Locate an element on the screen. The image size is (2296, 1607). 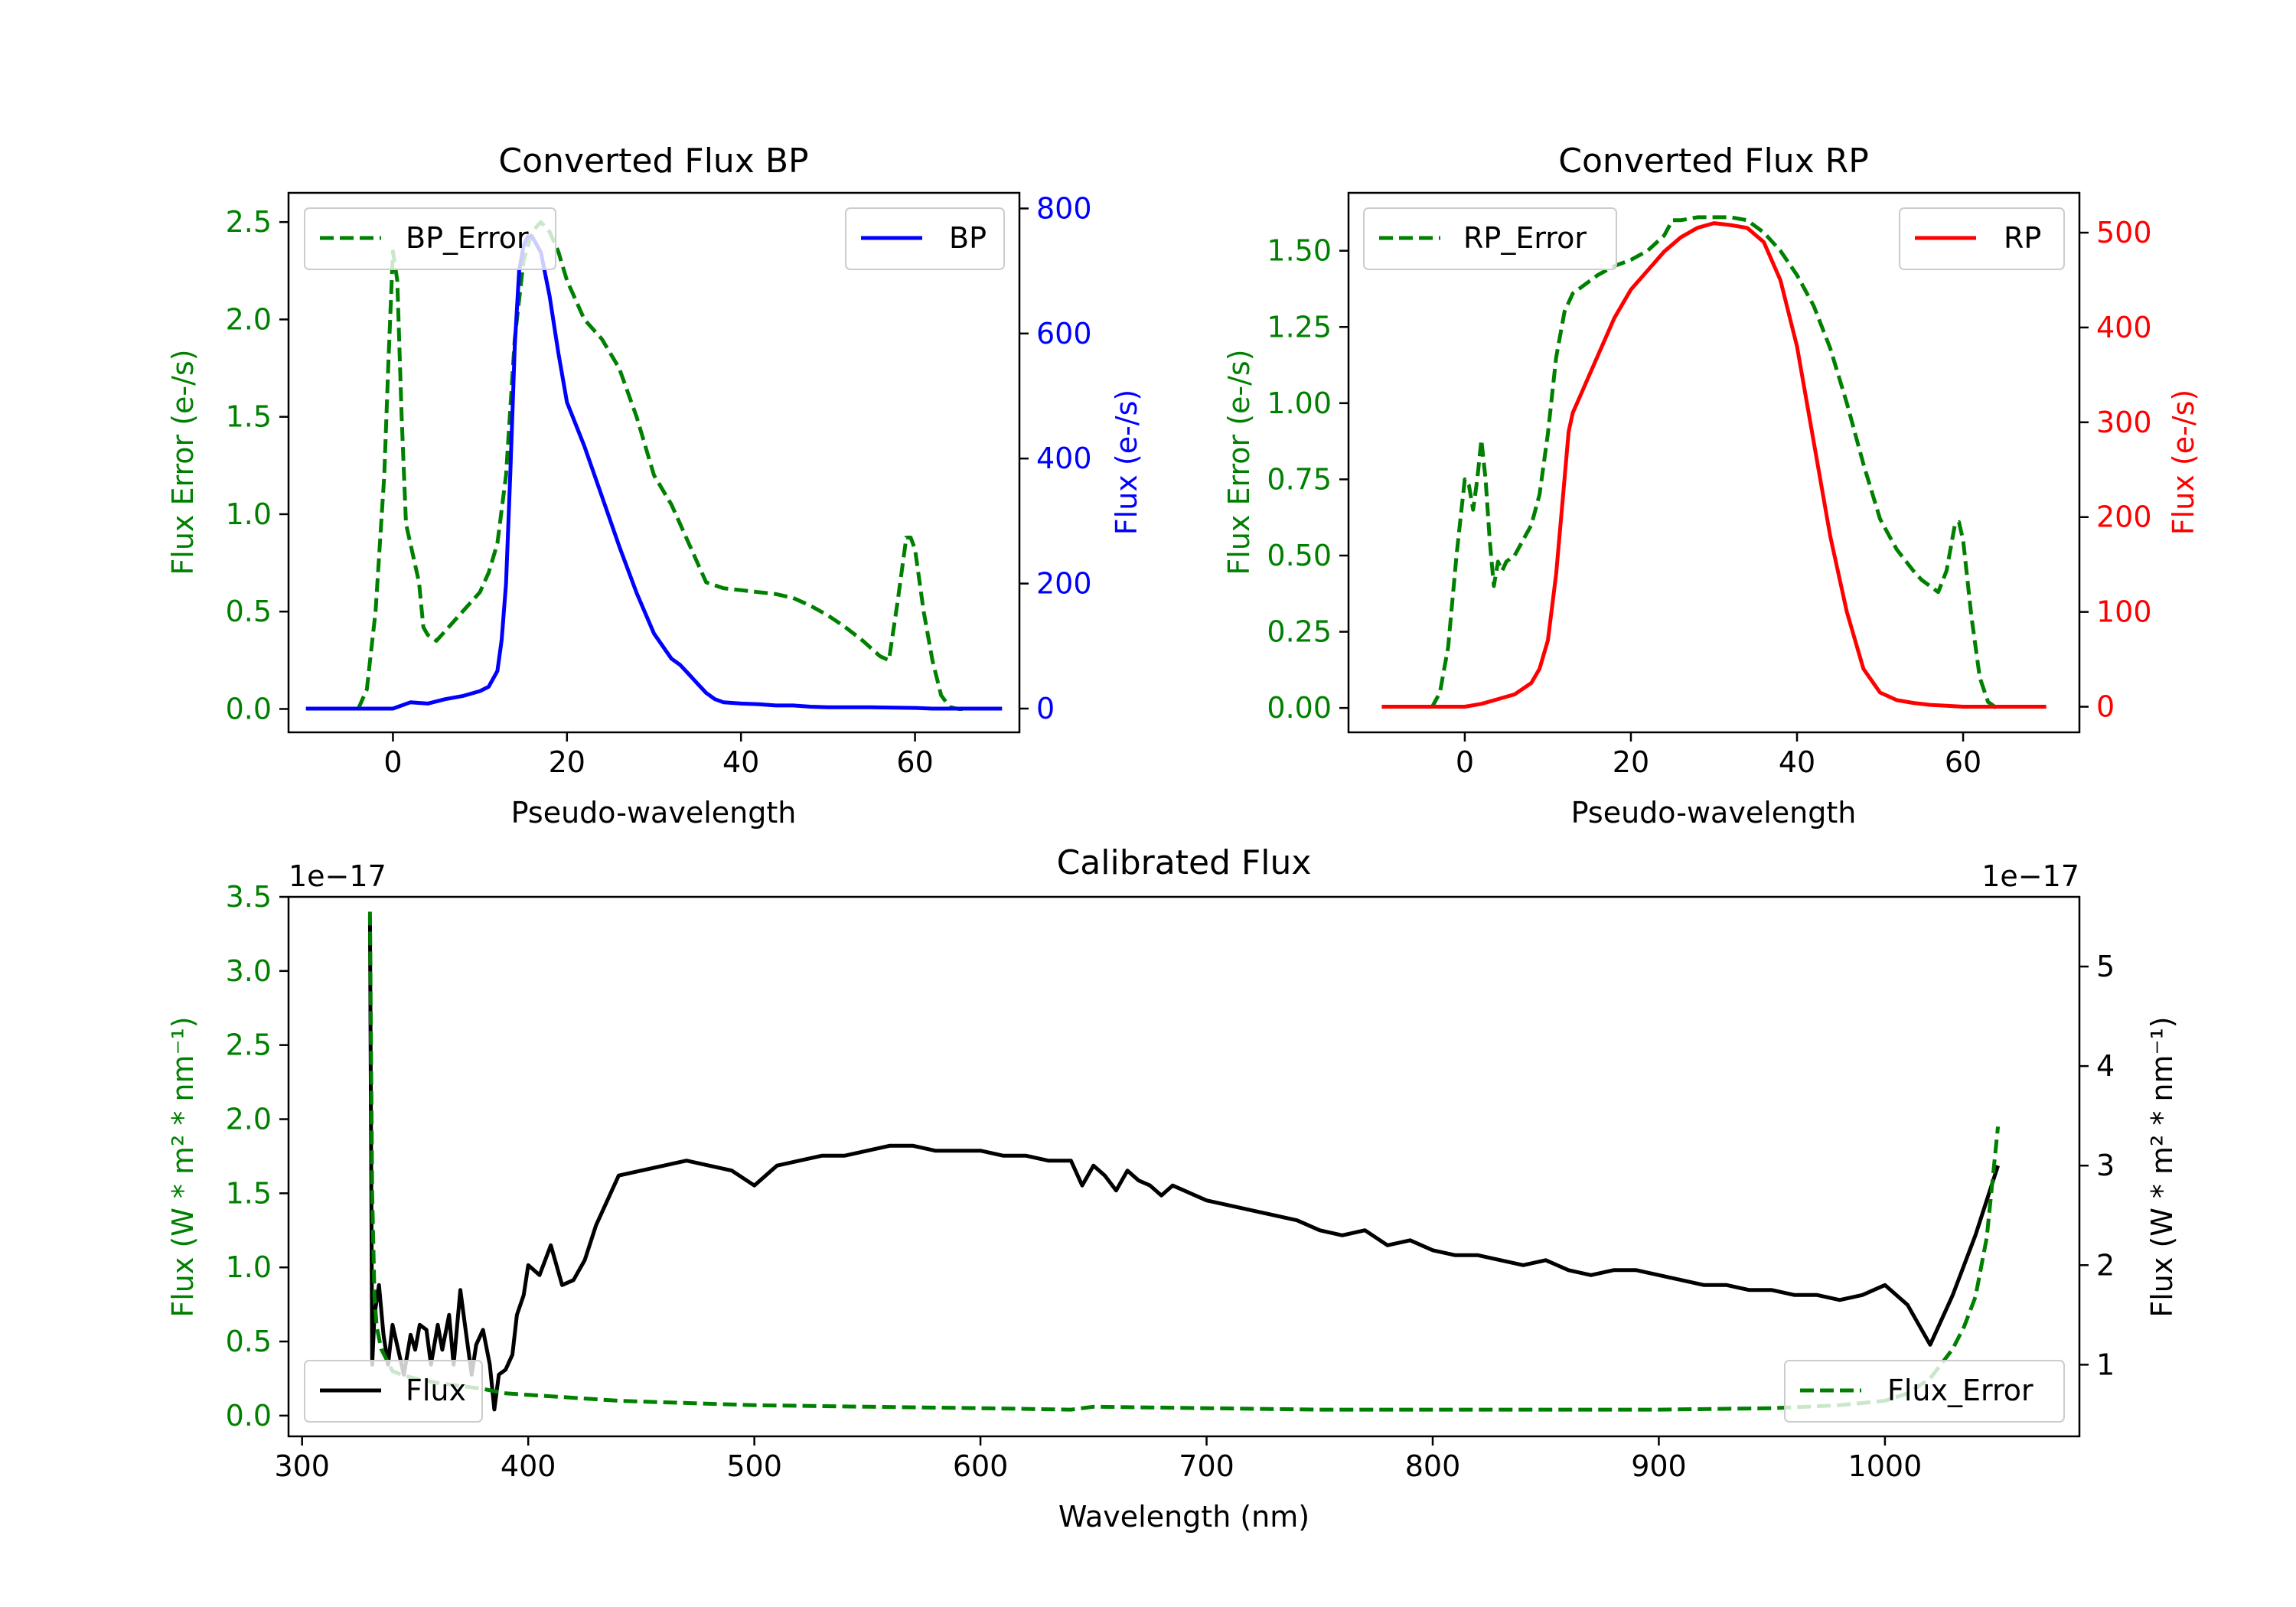
rp-error-legend-box is located at coordinates (1490, 239).